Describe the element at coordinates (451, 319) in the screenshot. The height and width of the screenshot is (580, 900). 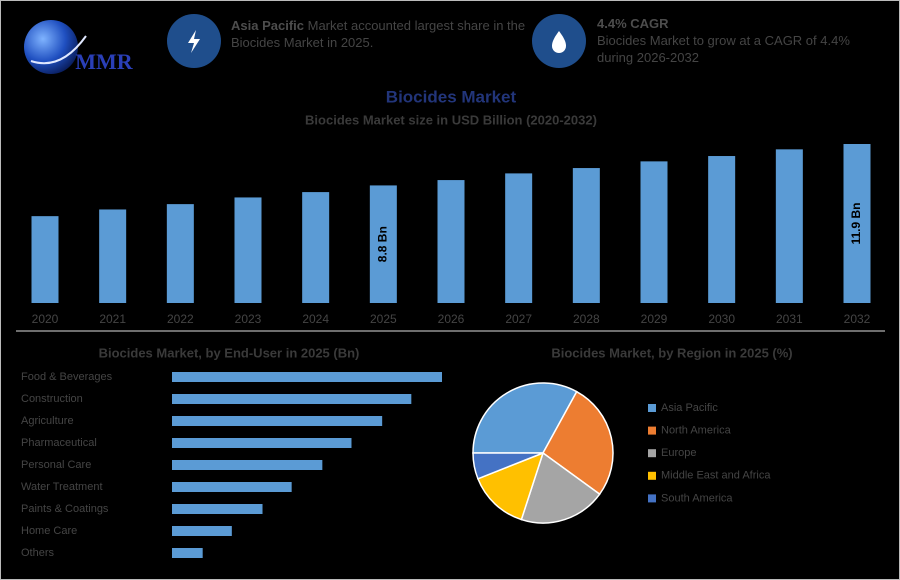
I see `x-tick-label: 2026` at that location.